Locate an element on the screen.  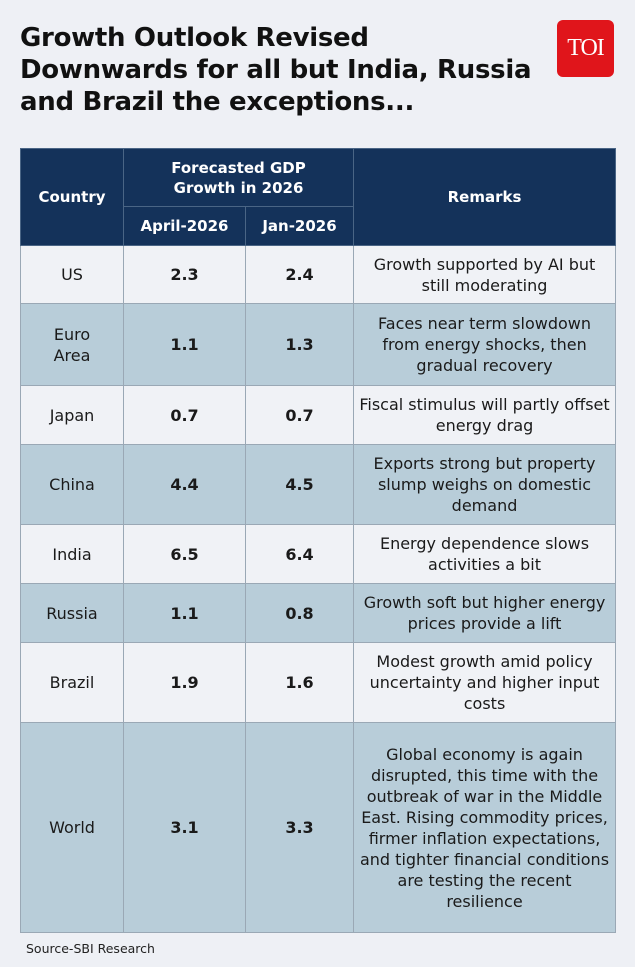
country-cell: World is located at coordinates (72, 827).